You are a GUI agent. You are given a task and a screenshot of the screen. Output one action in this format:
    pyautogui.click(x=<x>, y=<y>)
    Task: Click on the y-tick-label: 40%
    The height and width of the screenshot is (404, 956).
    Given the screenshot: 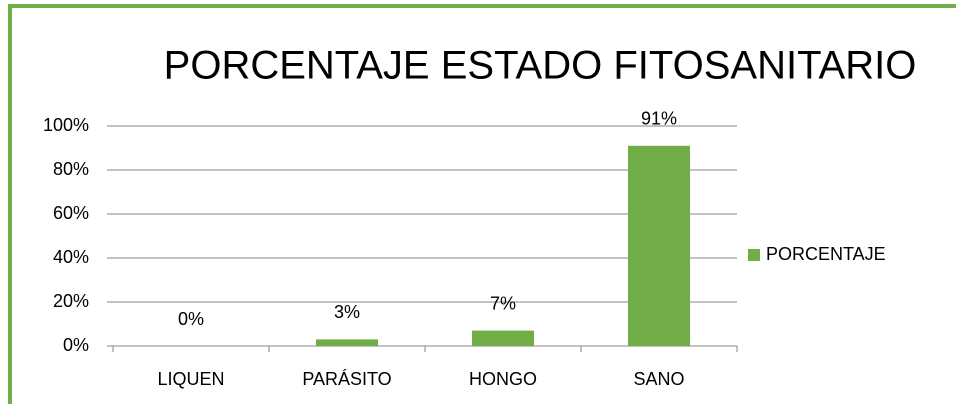 What is the action you would take?
    pyautogui.click(x=71, y=257)
    